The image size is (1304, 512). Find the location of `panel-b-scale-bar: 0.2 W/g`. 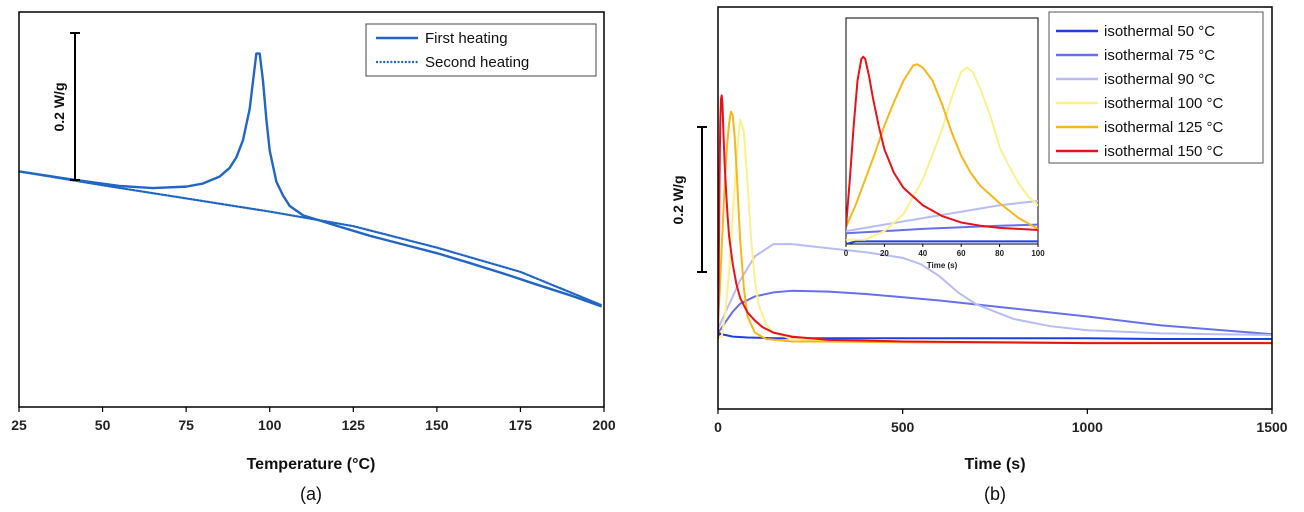

panel-b-scale-bar: 0.2 W/g is located at coordinates (688, 199).